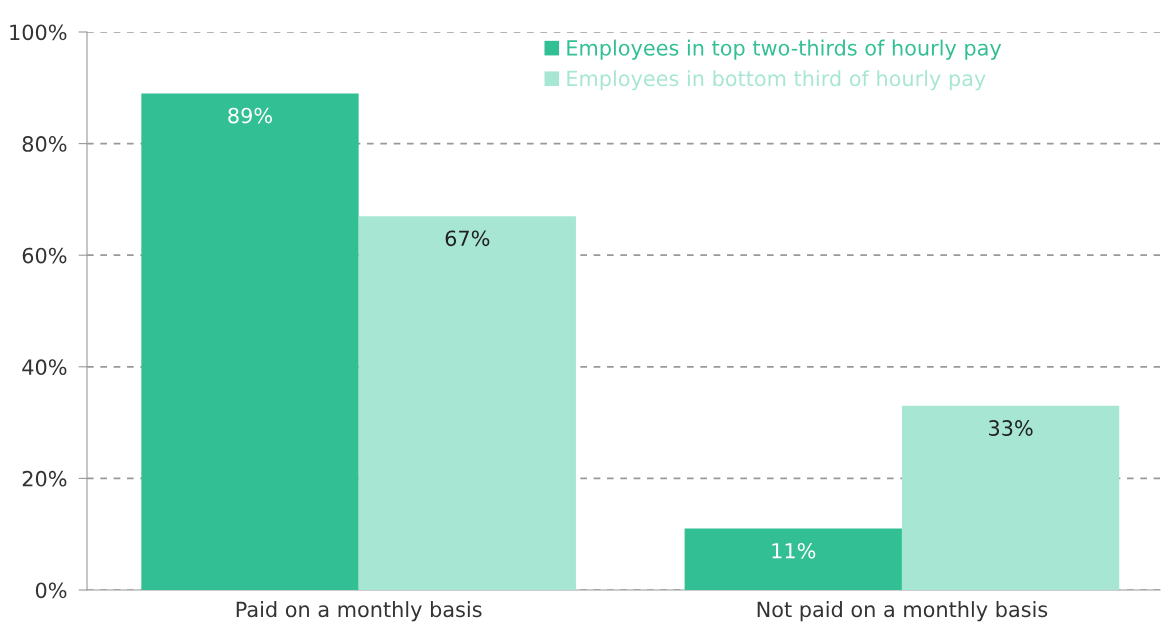  Describe the element at coordinates (794, 550) in the screenshot. I see `data-label: 11%` at that location.